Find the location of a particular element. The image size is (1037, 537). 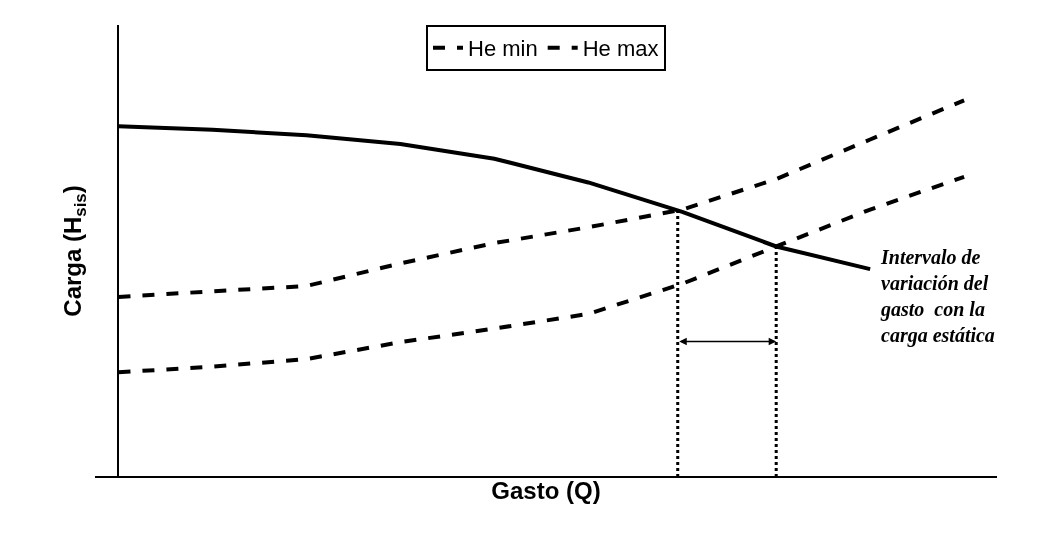

annotation: Intervalo de variación del gasto con la carga estática is located at coordinates (937, 296).